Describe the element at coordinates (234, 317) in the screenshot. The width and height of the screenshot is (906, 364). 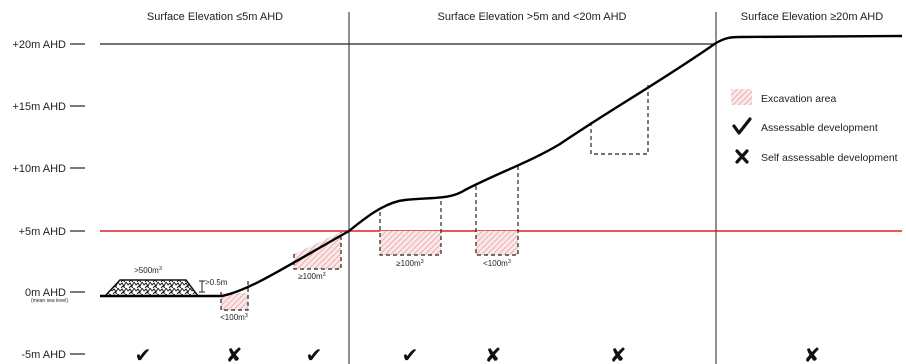
I see `excavation-volume-label-1: <100m3` at that location.